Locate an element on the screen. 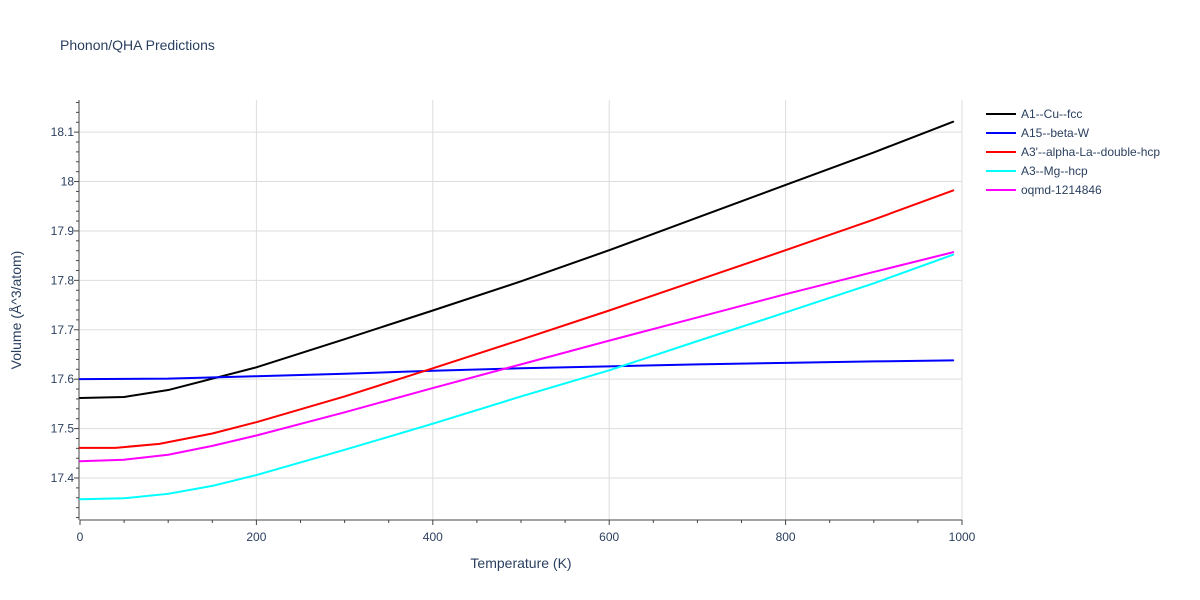  x-tick-label: 800 is located at coordinates (786, 537).